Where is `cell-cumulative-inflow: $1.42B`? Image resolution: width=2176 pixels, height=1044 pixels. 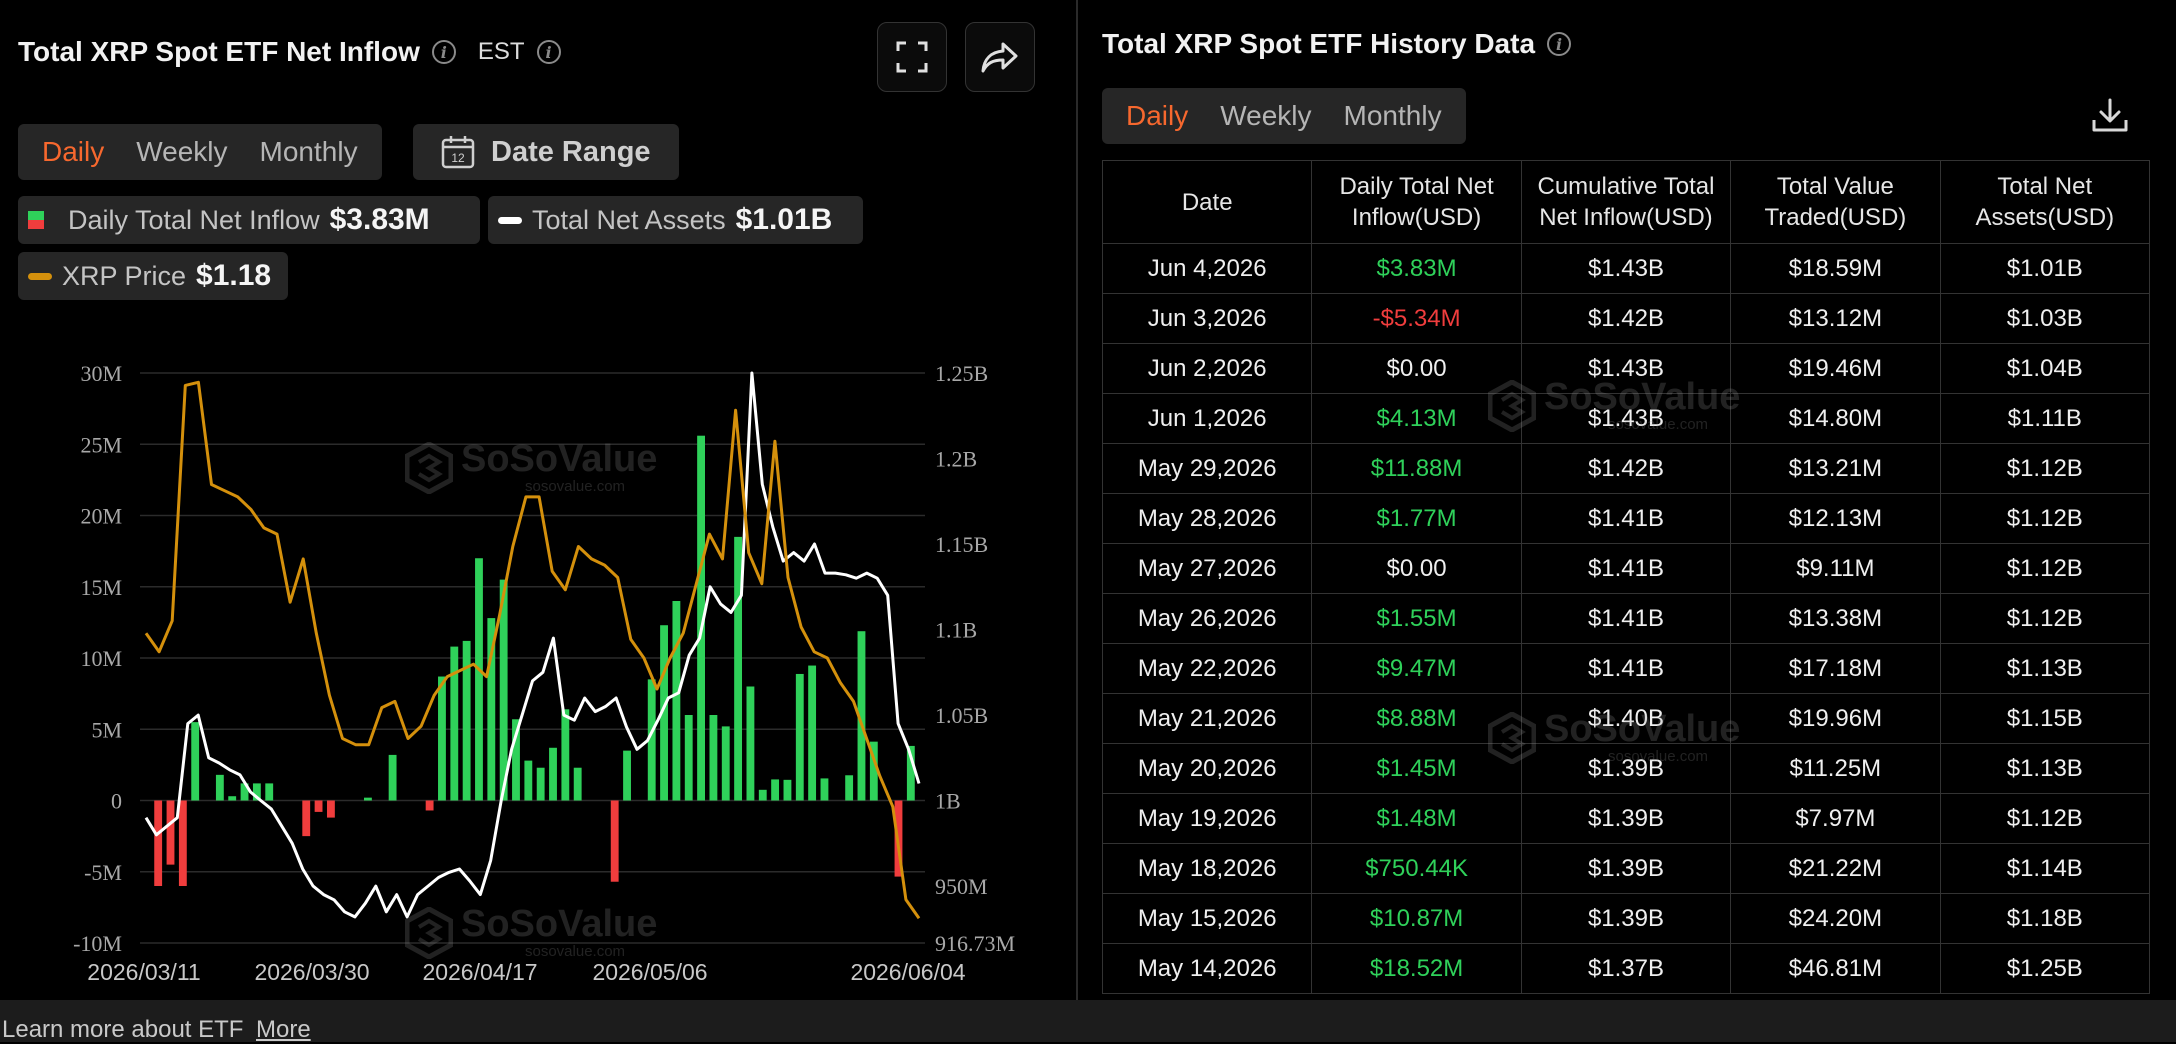 cell-cumulative-inflow: $1.42B is located at coordinates (1626, 318).